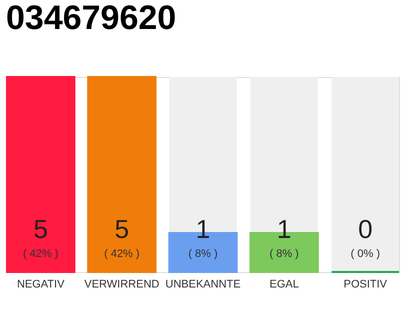 This screenshot has width=410, height=320. I want to click on x-tick-label: NEGATIV, so click(41, 284).